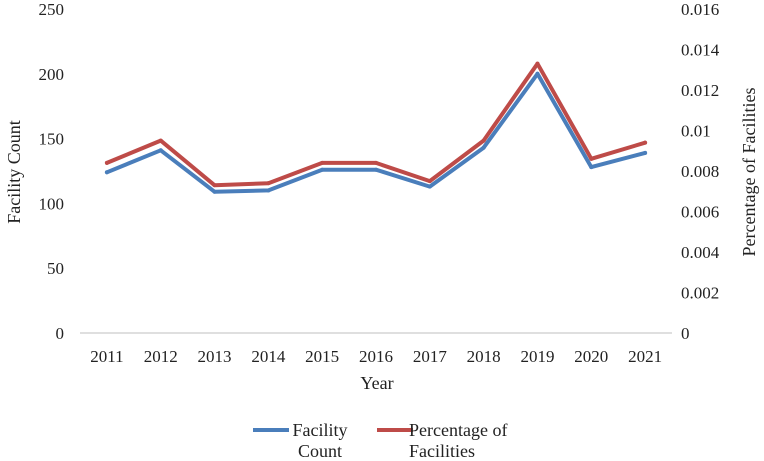 Image resolution: width=764 pixels, height=461 pixels. What do you see at coordinates (52, 171) in the screenshot?
I see `left-y-axis-ticks: 0 50 100 150 200 250` at bounding box center [52, 171].